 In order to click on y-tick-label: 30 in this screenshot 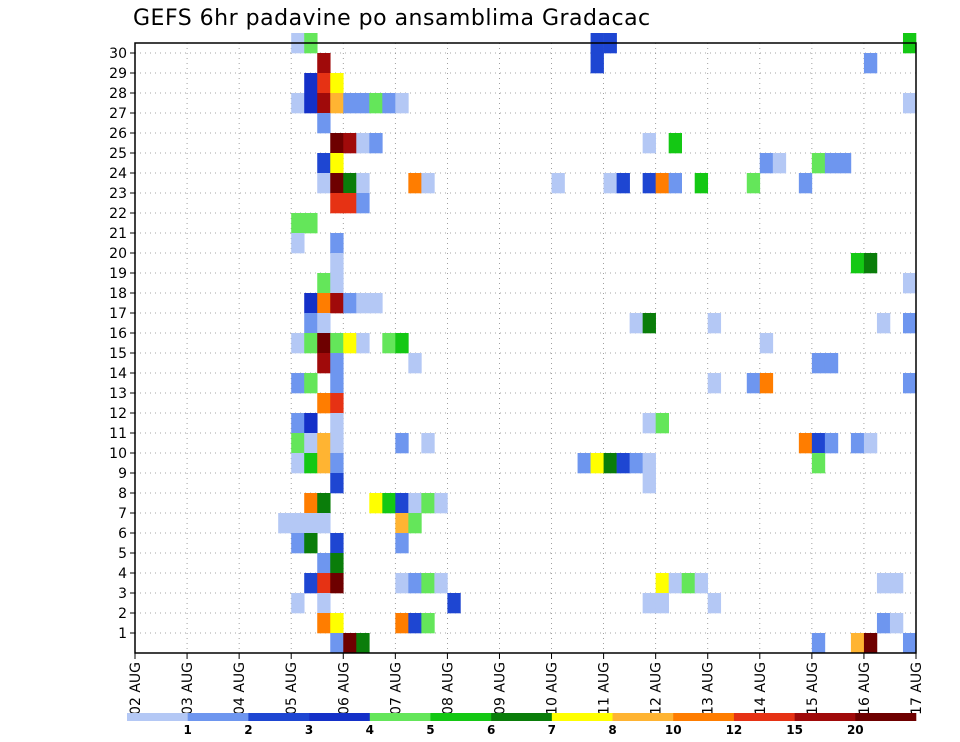, I will do `click(118, 54)`.